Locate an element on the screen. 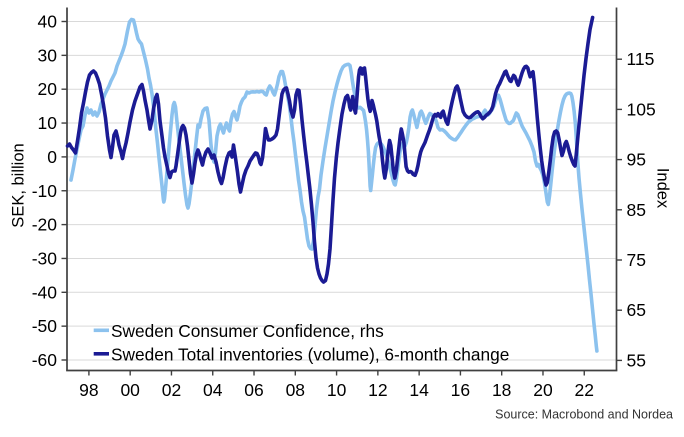 Image resolution: width=684 pixels, height=437 pixels. svg-text: -50 is located at coordinates (45, 326).